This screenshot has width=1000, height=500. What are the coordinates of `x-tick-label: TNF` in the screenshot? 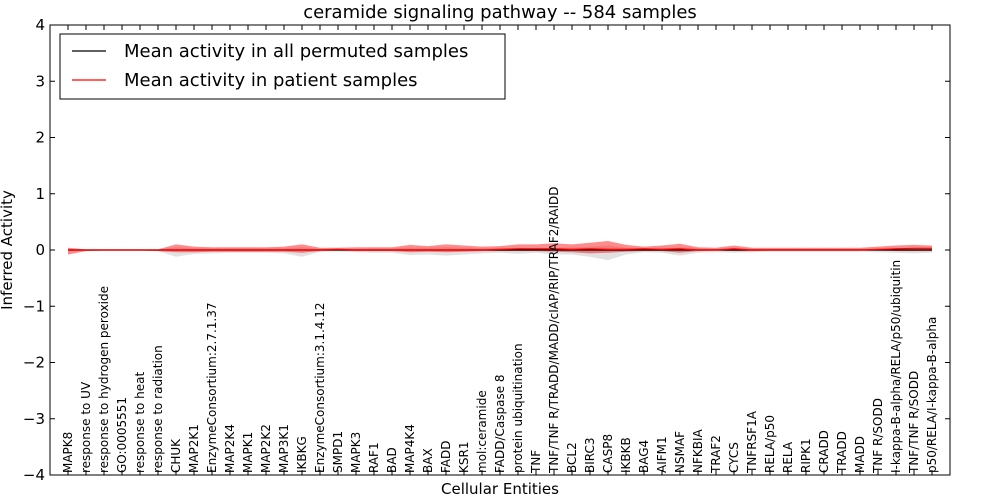 It's located at (536, 462).